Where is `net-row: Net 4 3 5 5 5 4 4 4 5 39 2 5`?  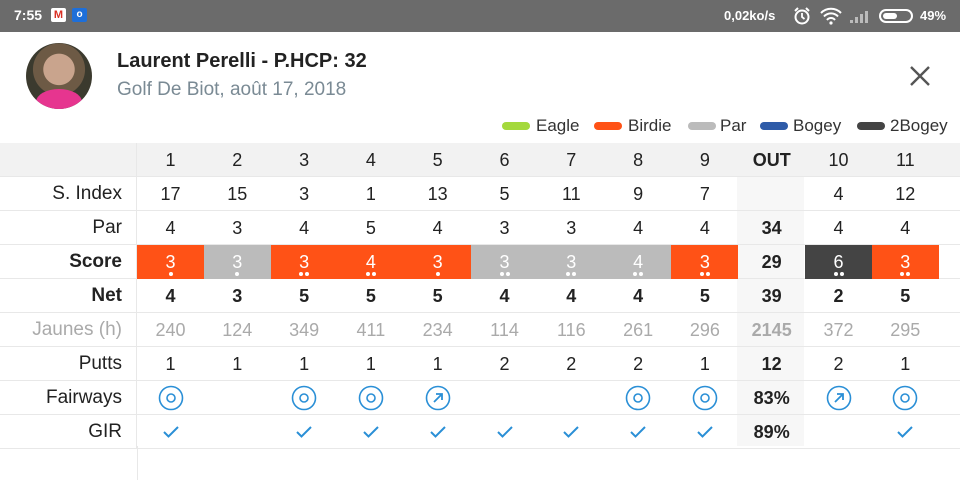
net-row: Net 4 3 5 5 5 4 4 4 5 39 2 5 is located at coordinates (480, 296).